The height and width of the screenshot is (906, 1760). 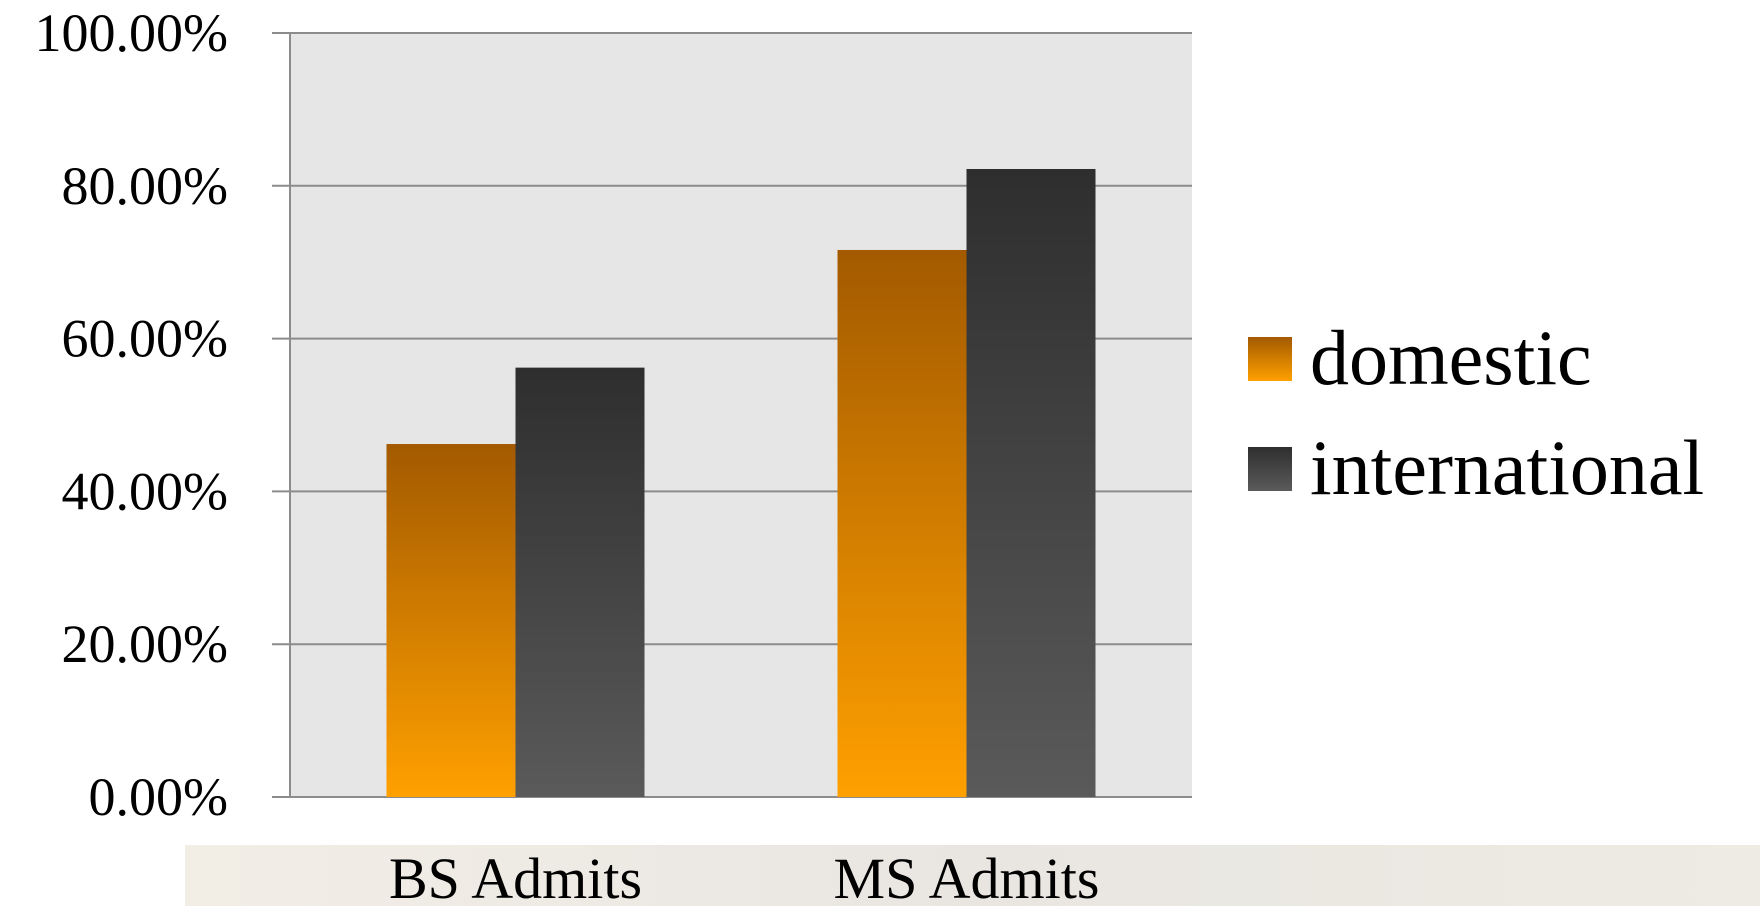 I want to click on background-strip, so click(x=972, y=875).